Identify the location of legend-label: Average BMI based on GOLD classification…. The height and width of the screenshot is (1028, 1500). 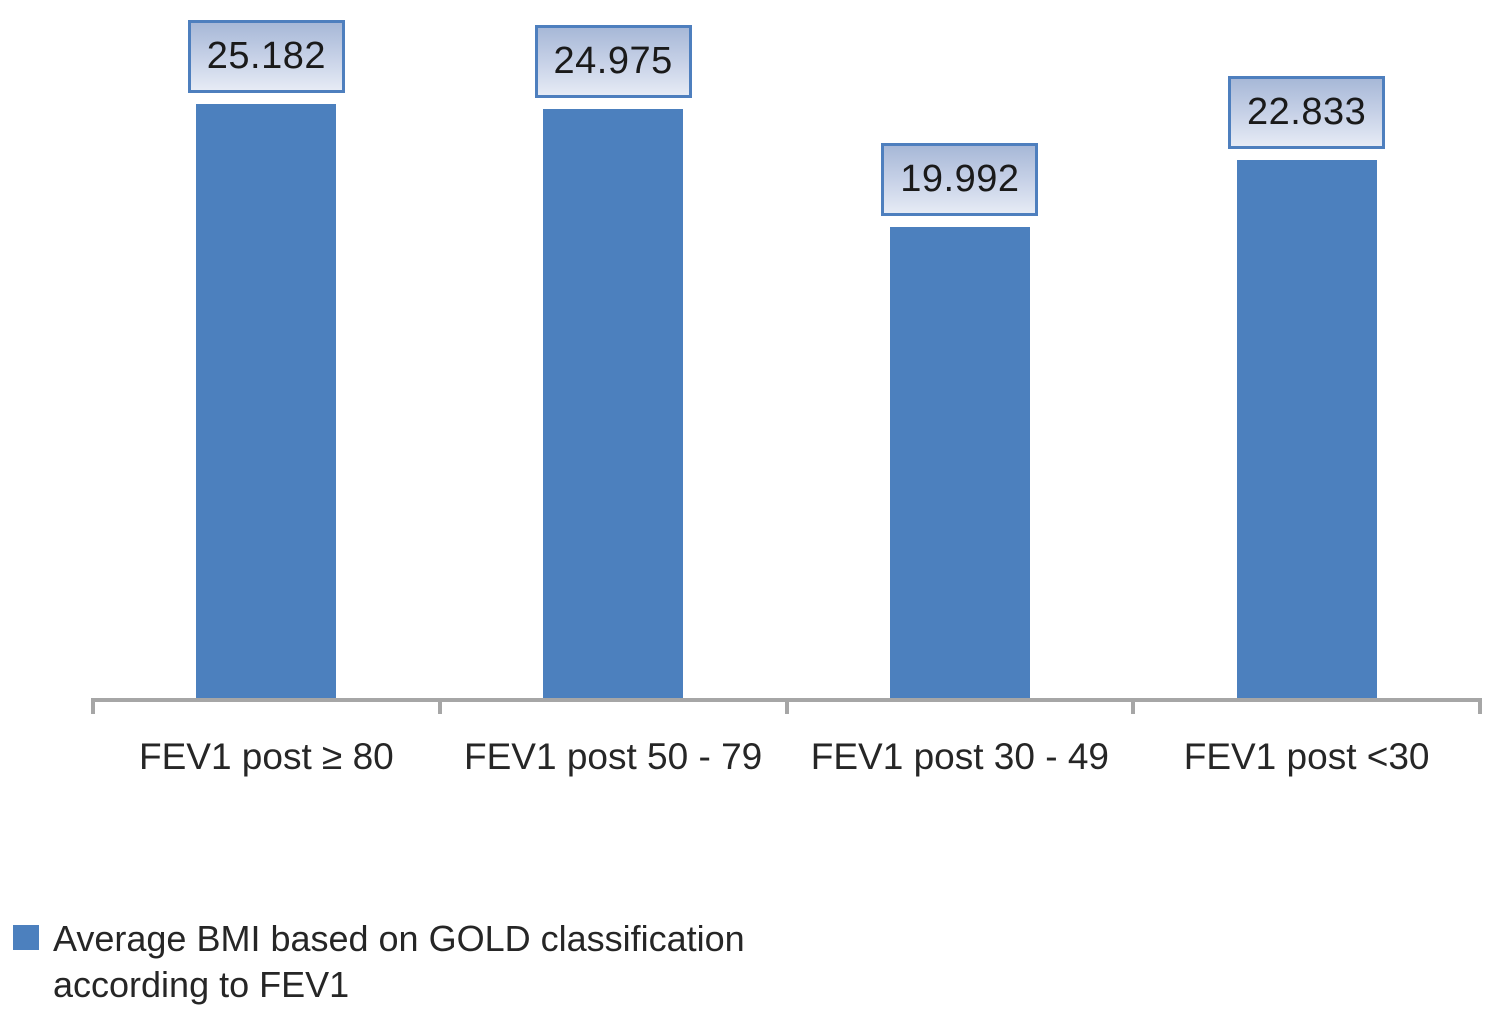
(399, 961).